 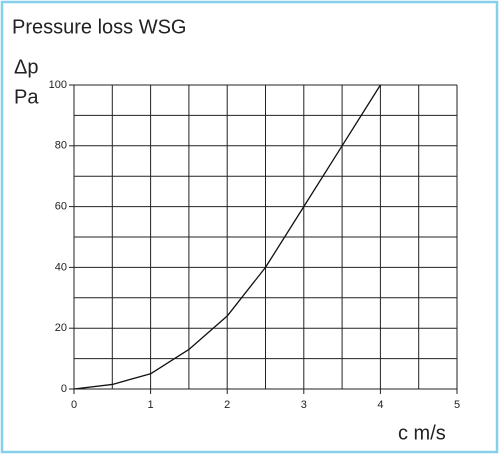 What do you see at coordinates (304, 405) in the screenshot?
I see `x-tick-label: 3` at bounding box center [304, 405].